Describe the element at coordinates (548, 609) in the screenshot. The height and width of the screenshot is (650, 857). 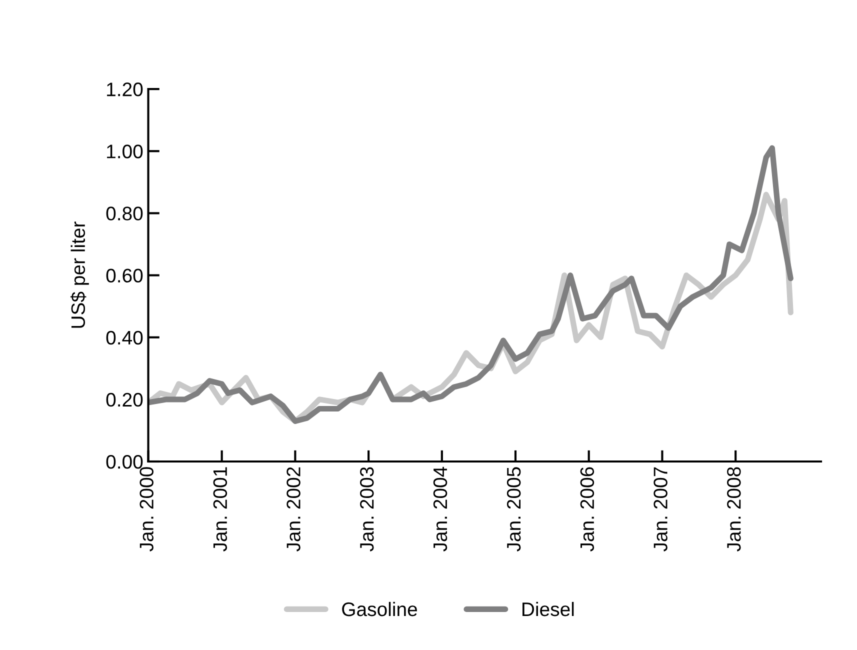
I see `legend-label: Diesel` at that location.